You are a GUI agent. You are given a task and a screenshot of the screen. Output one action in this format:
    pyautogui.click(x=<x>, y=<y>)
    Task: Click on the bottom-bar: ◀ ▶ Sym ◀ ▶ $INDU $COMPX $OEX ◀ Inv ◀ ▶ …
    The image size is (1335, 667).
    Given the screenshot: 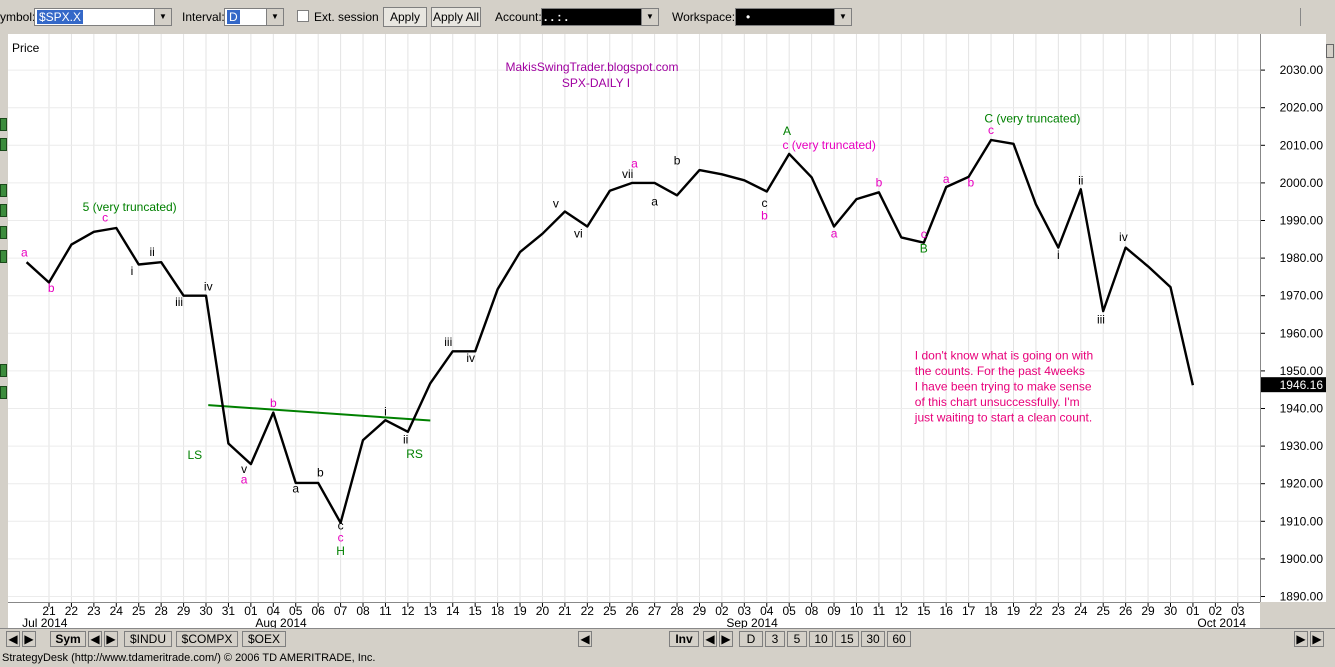 What is the action you would take?
    pyautogui.click(x=667, y=639)
    